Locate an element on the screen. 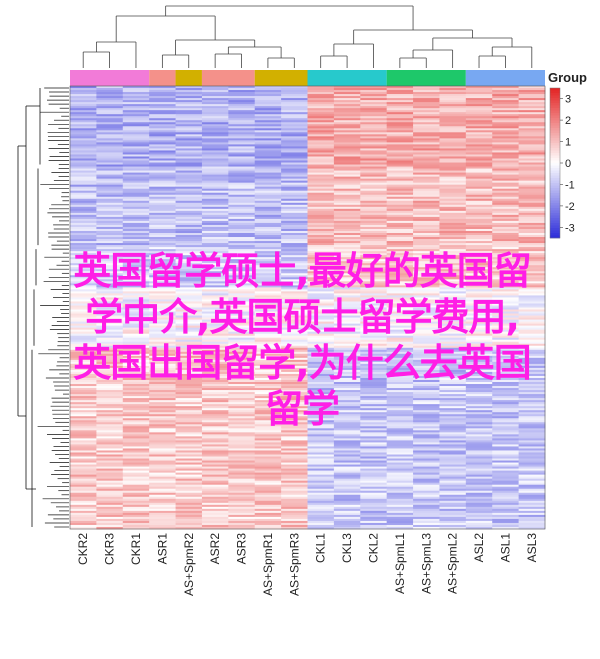 Image resolution: width=600 pixels, height=659 pixels. row-dendrogram is located at coordinates (43, 307).